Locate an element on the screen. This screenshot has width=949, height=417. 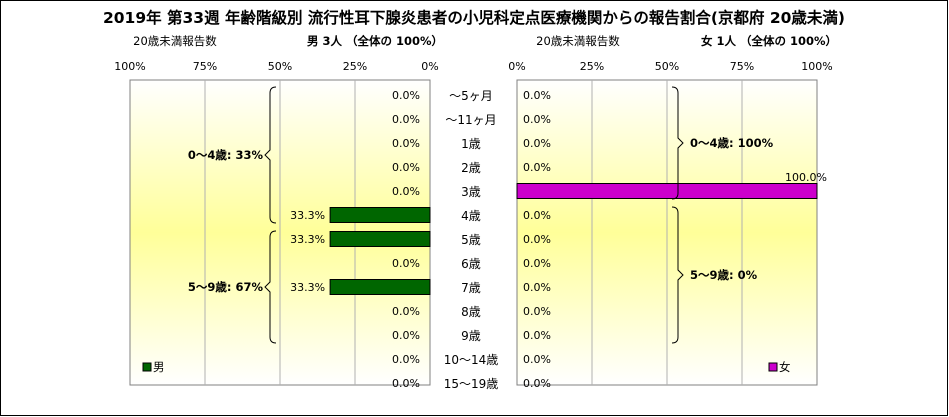
category-label: 1歳 is located at coordinates (471, 144).